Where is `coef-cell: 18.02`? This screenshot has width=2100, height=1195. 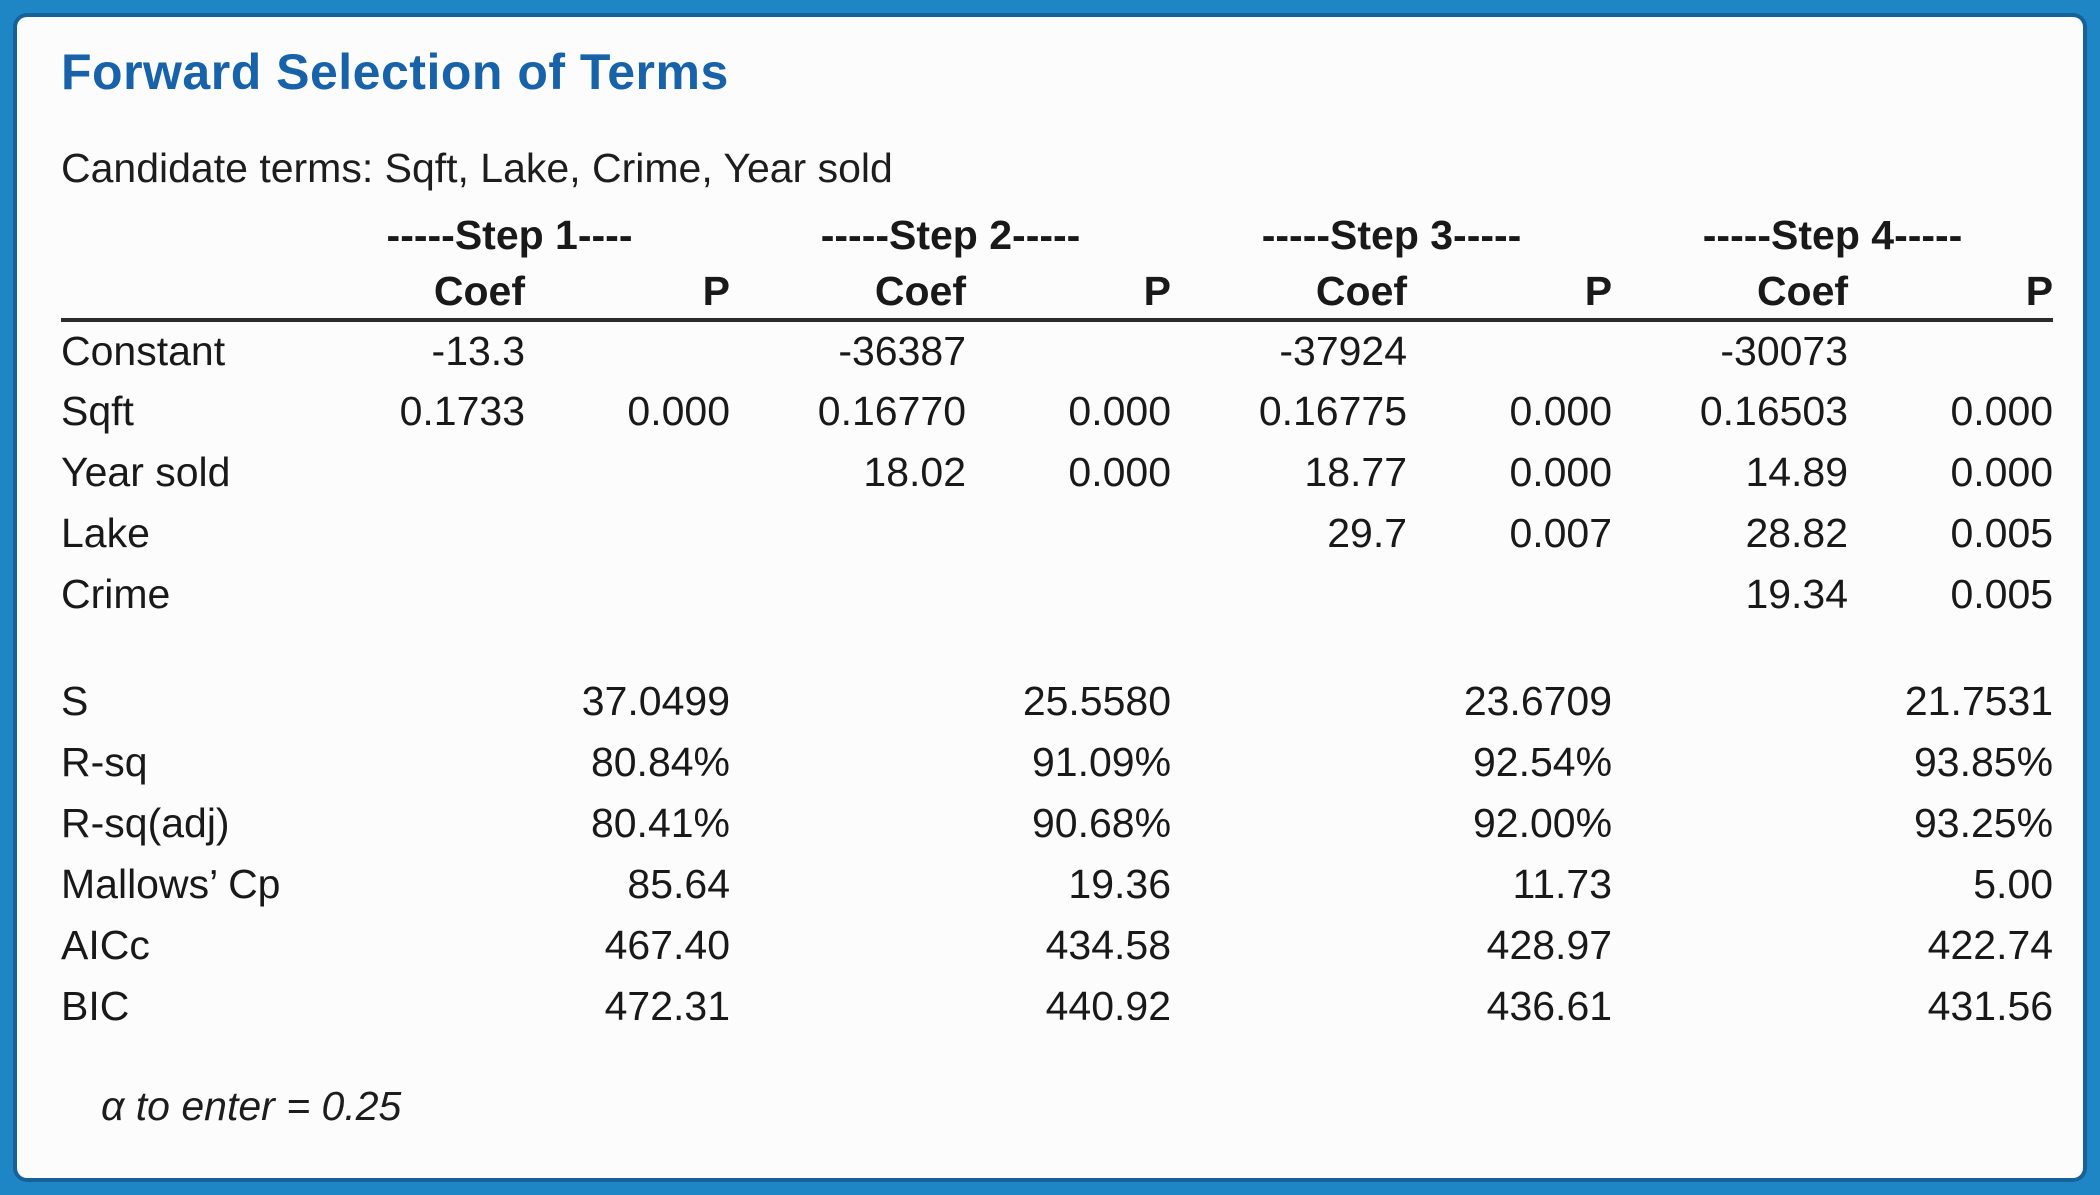
coef-cell: 18.02 is located at coordinates (915, 472).